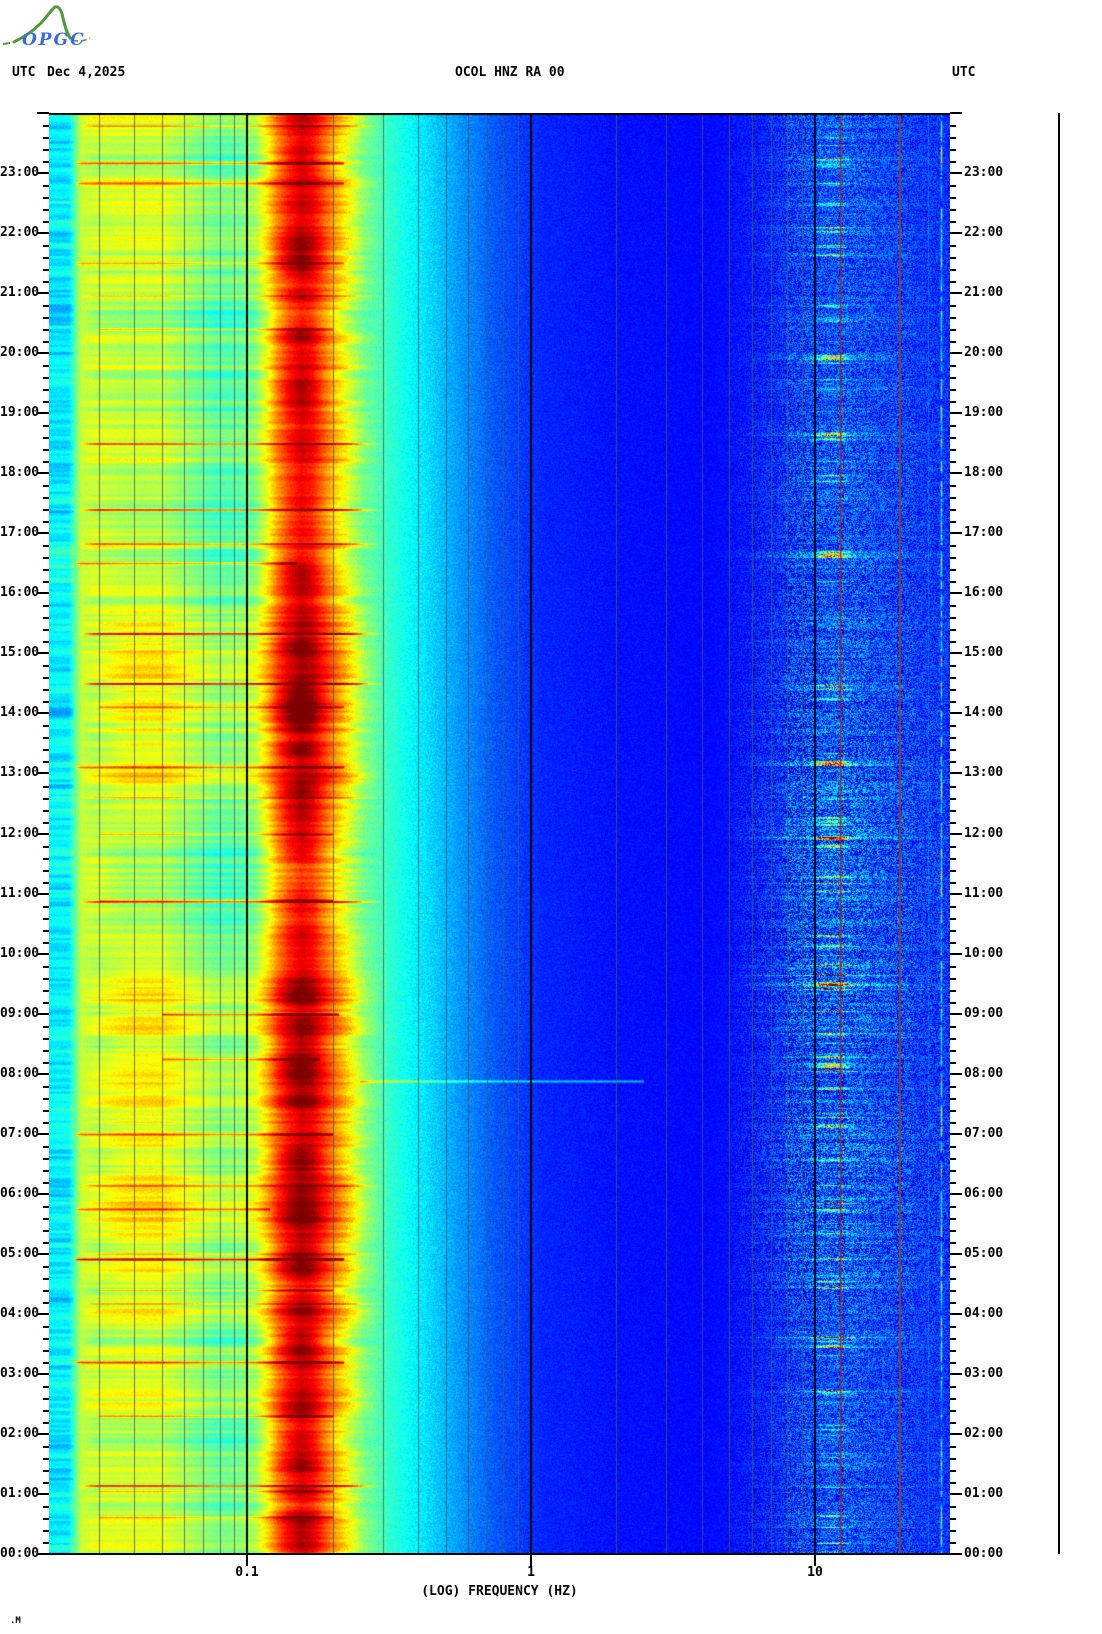 This screenshot has height=1634, width=1102. I want to click on y-tick-label-left: 21:00, so click(20, 292).